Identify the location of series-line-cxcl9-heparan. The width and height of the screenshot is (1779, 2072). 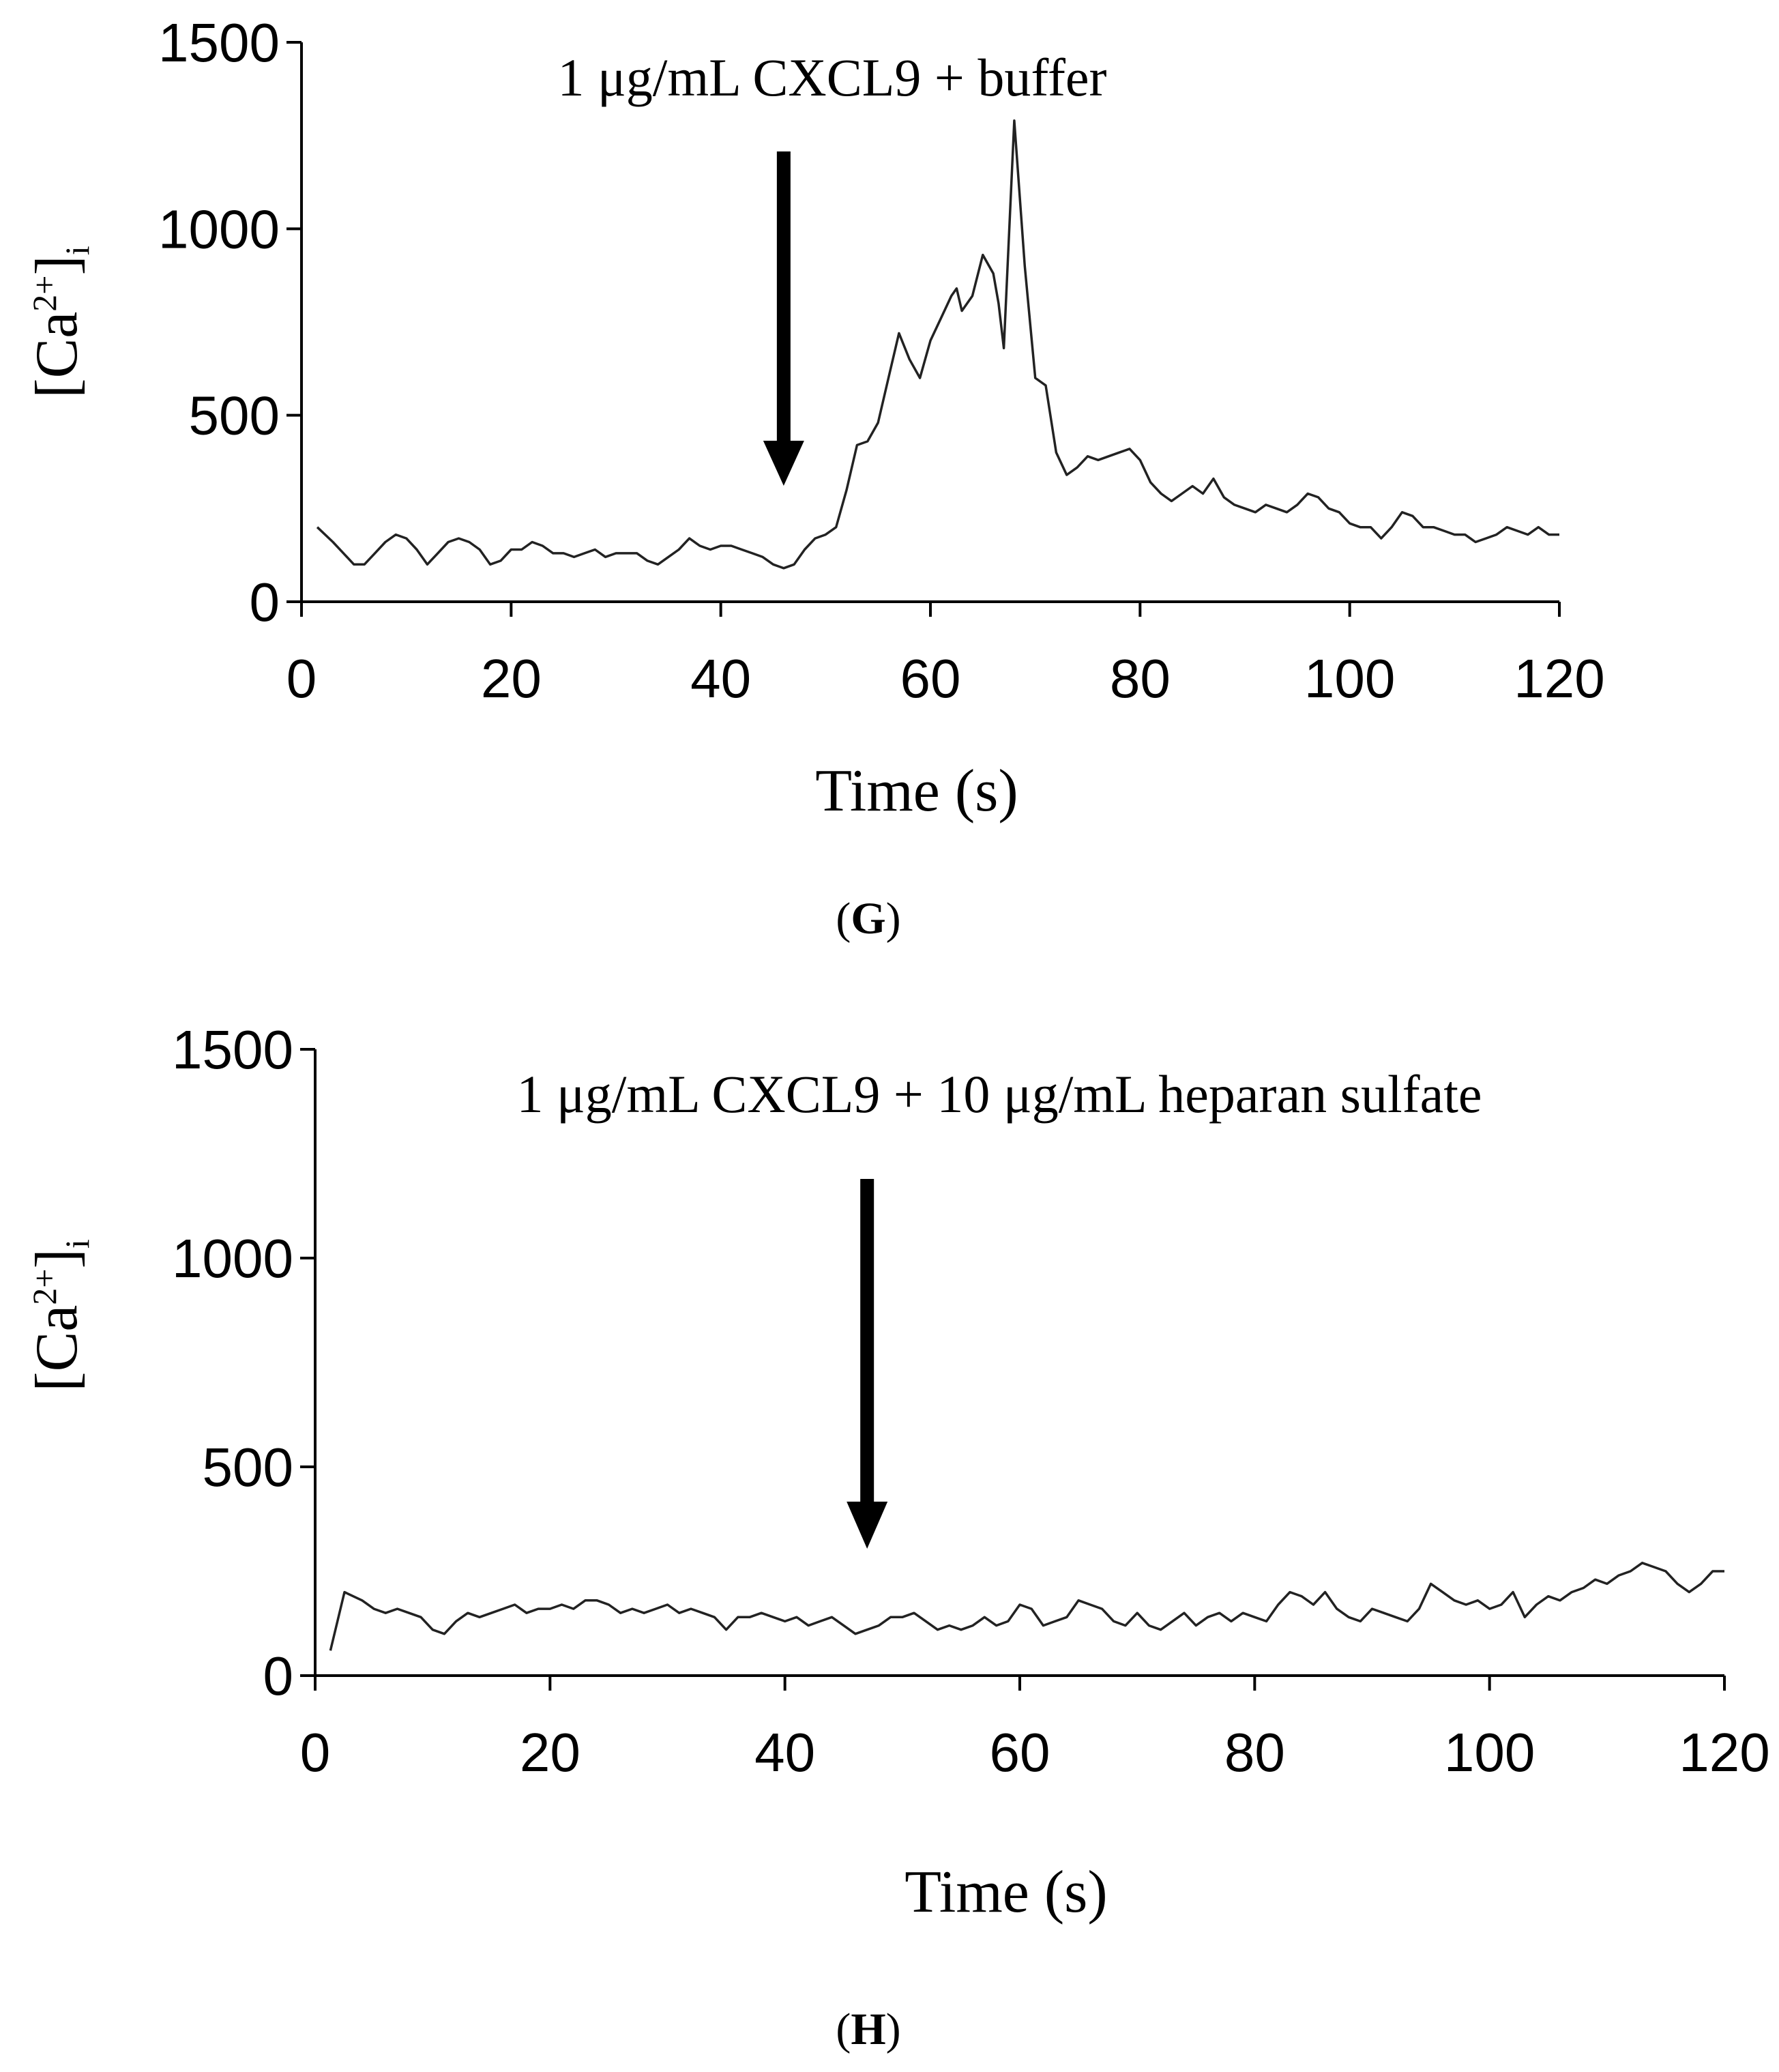
(1026, 1606).